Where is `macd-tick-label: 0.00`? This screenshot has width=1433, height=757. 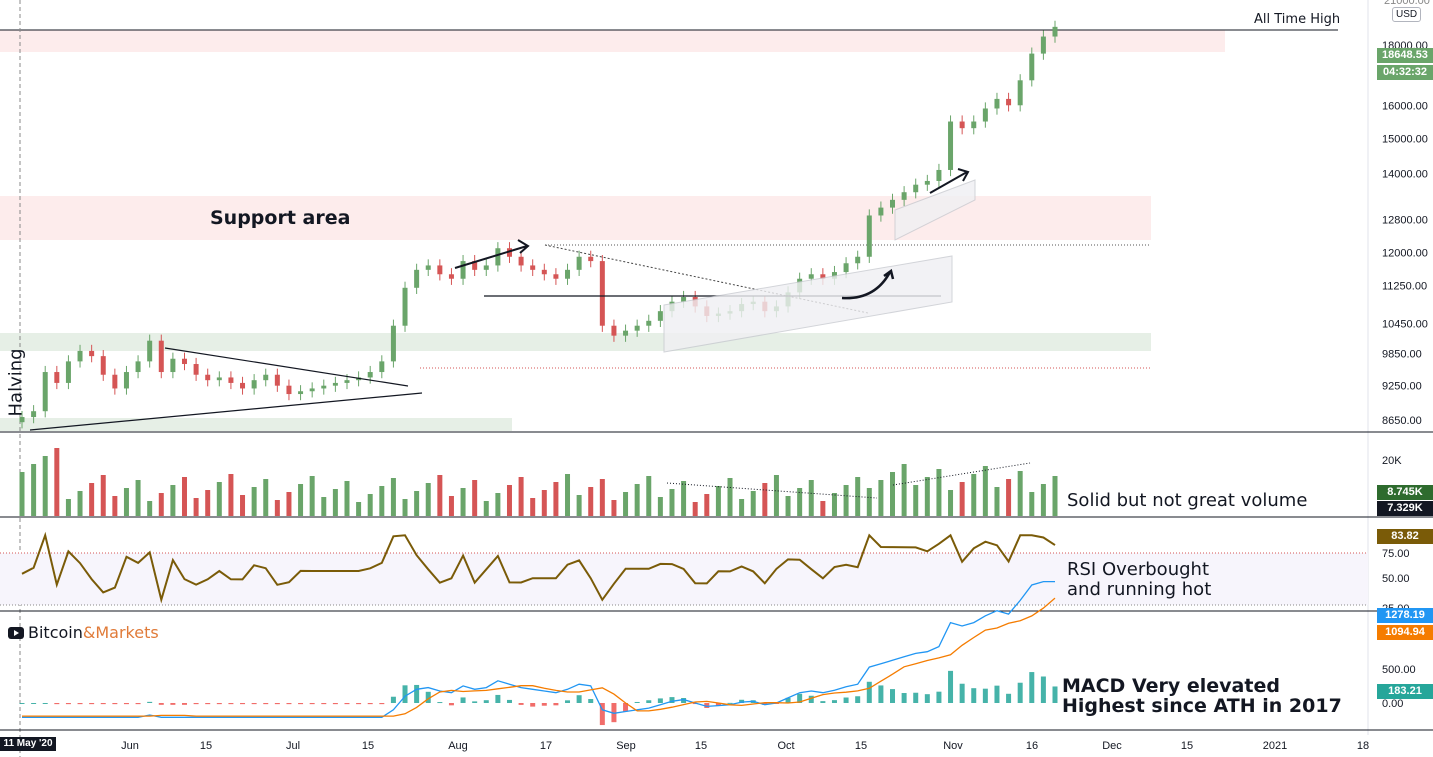 macd-tick-label: 0.00 is located at coordinates (1392, 704).